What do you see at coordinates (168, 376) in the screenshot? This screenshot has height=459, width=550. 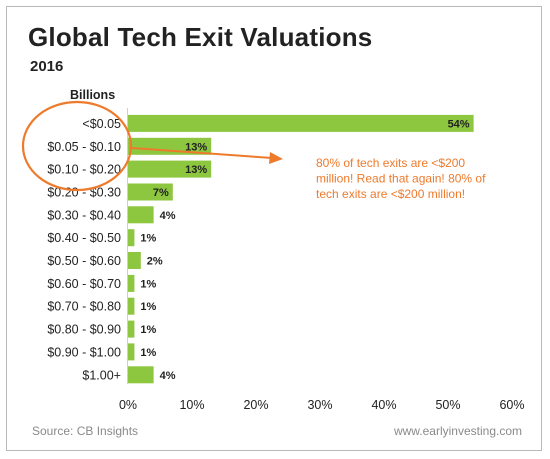 I see `data-label-11: 4%` at bounding box center [168, 376].